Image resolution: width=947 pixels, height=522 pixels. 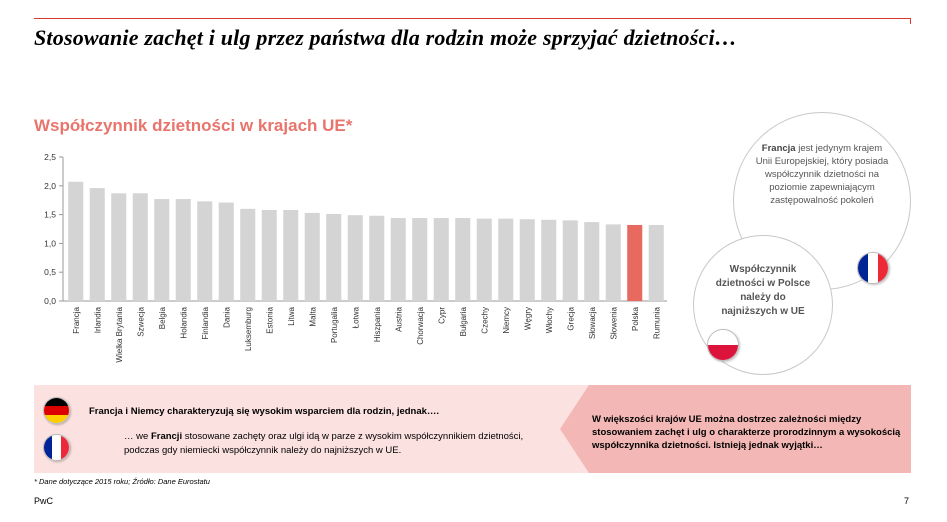 I want to click on y-tick-label: 0,5, so click(x=50, y=272).